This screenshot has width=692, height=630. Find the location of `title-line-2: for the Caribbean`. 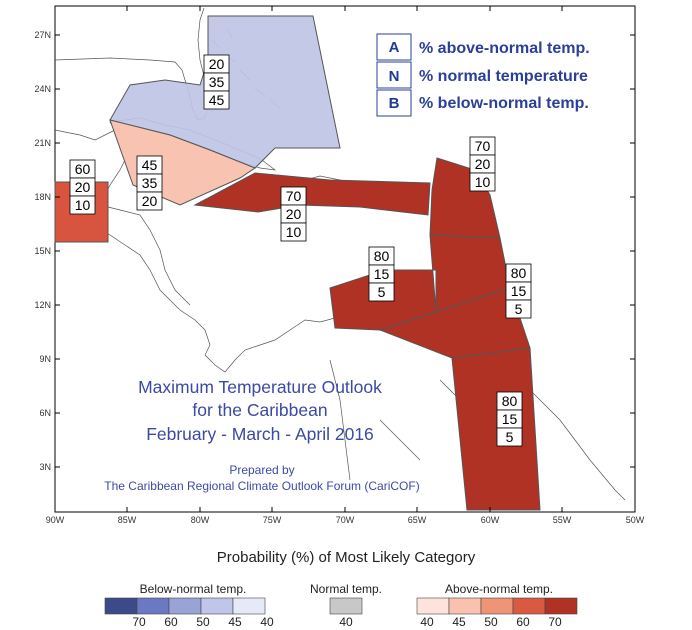

title-line-2: for the Caribbean is located at coordinates (259, 410).